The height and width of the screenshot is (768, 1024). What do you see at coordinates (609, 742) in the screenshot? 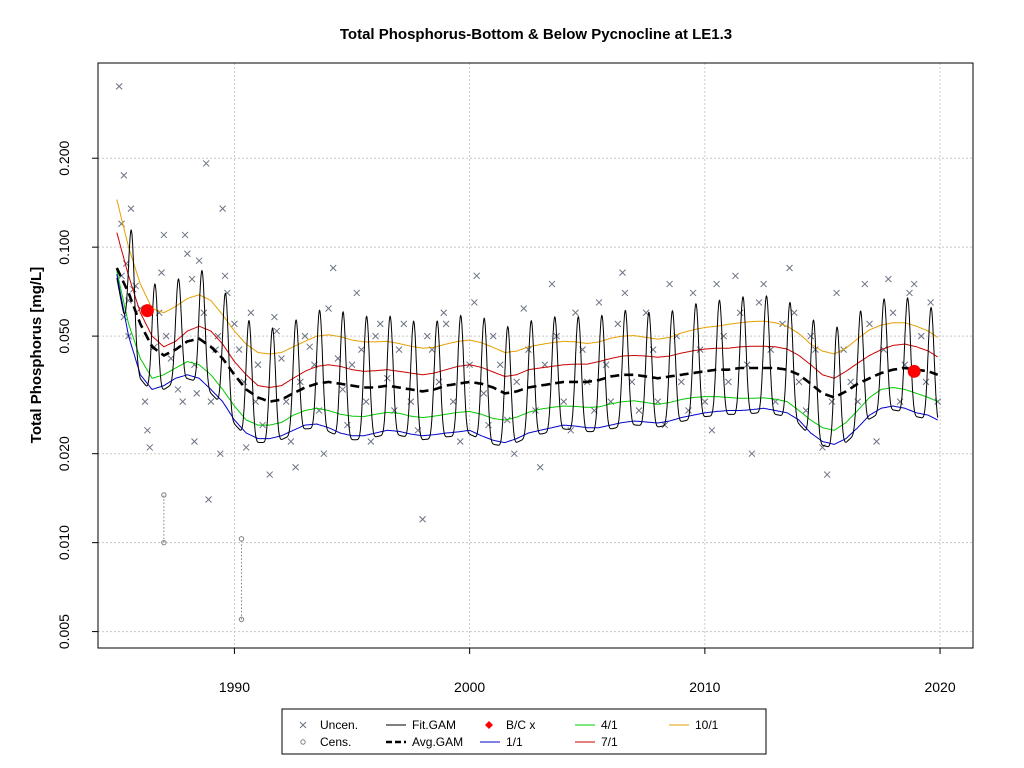
I see `legend-label: 7/1` at bounding box center [609, 742].